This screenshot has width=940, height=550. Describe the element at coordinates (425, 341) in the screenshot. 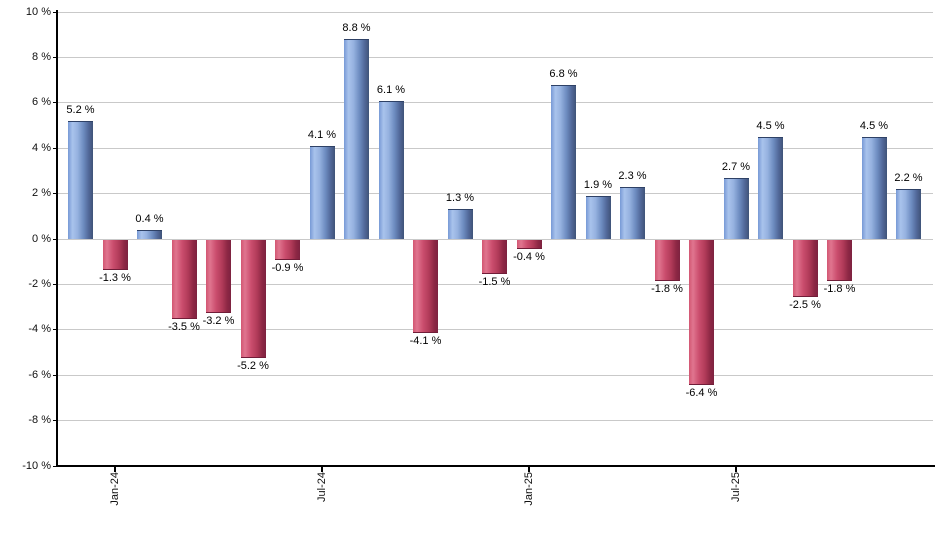

I see `bar-value-label: -4.1 %` at that location.